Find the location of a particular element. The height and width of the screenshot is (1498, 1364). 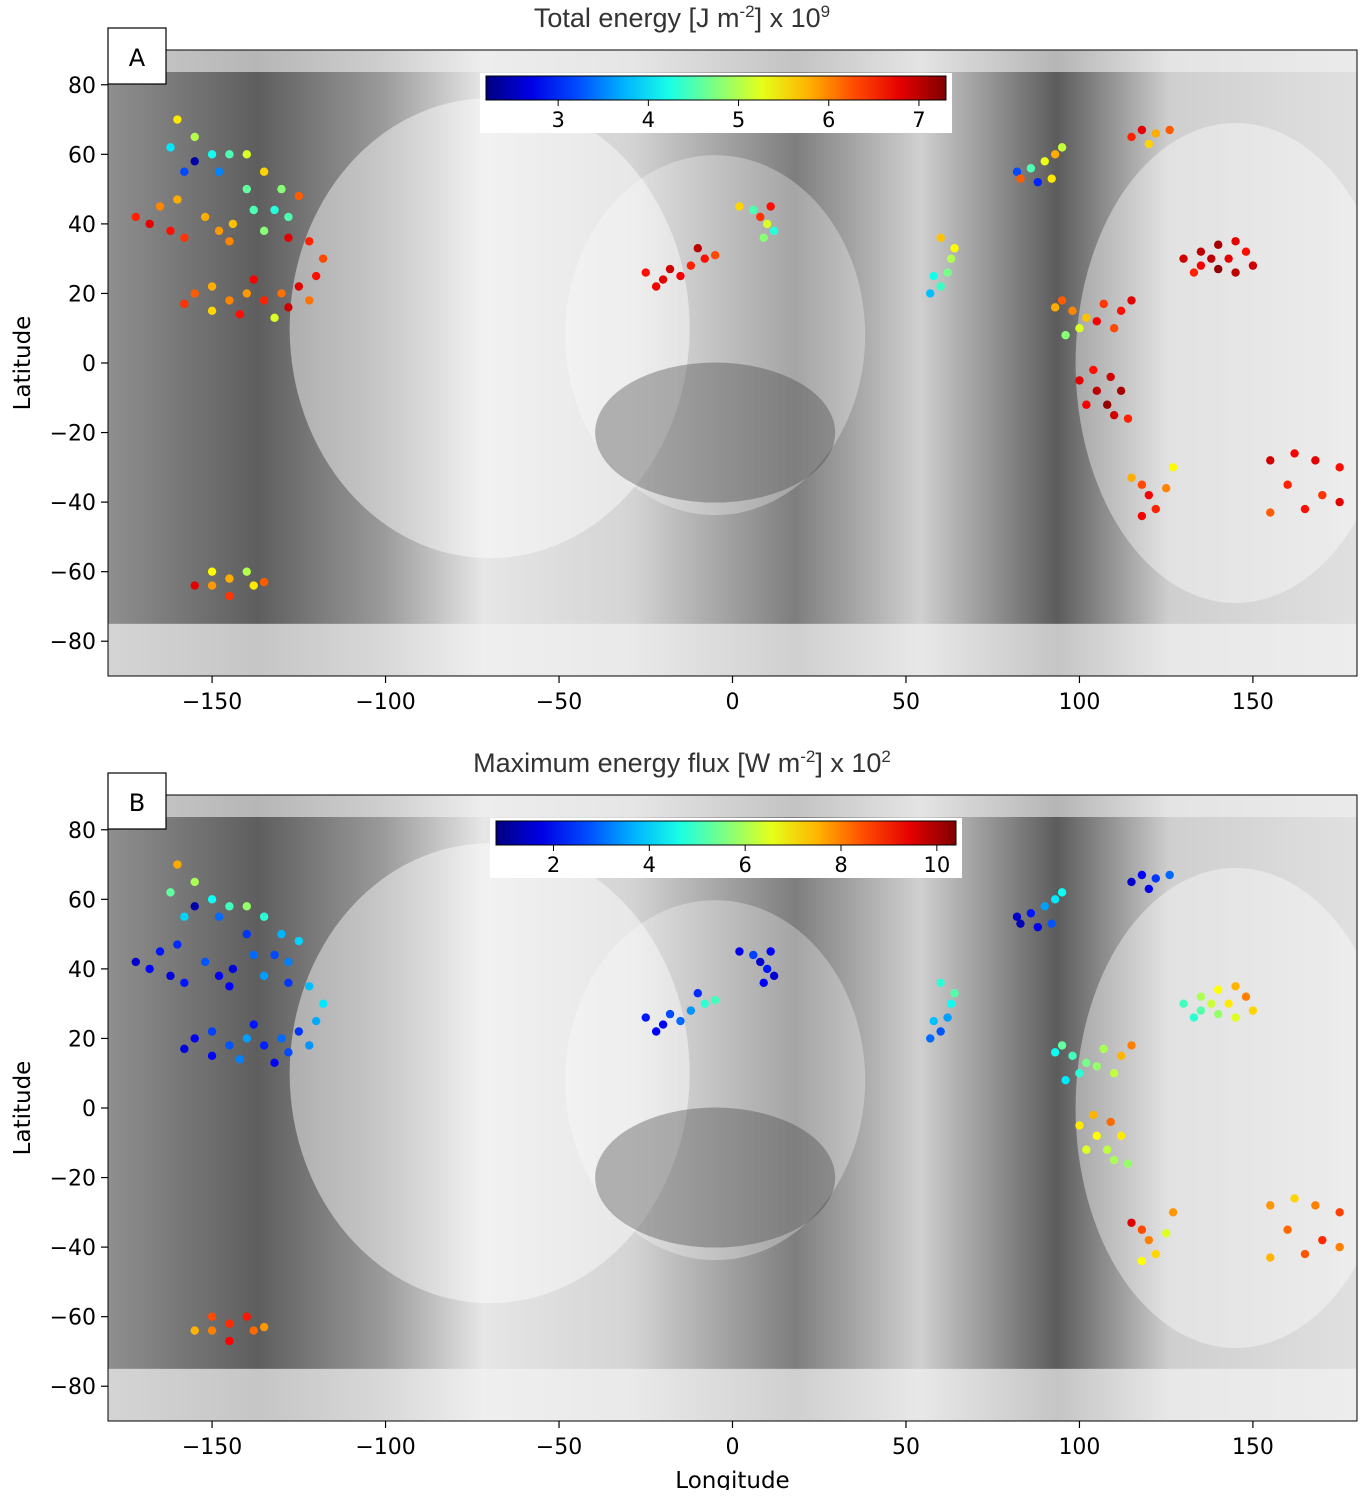

y-tick-label: −20 is located at coordinates (73, 1179).